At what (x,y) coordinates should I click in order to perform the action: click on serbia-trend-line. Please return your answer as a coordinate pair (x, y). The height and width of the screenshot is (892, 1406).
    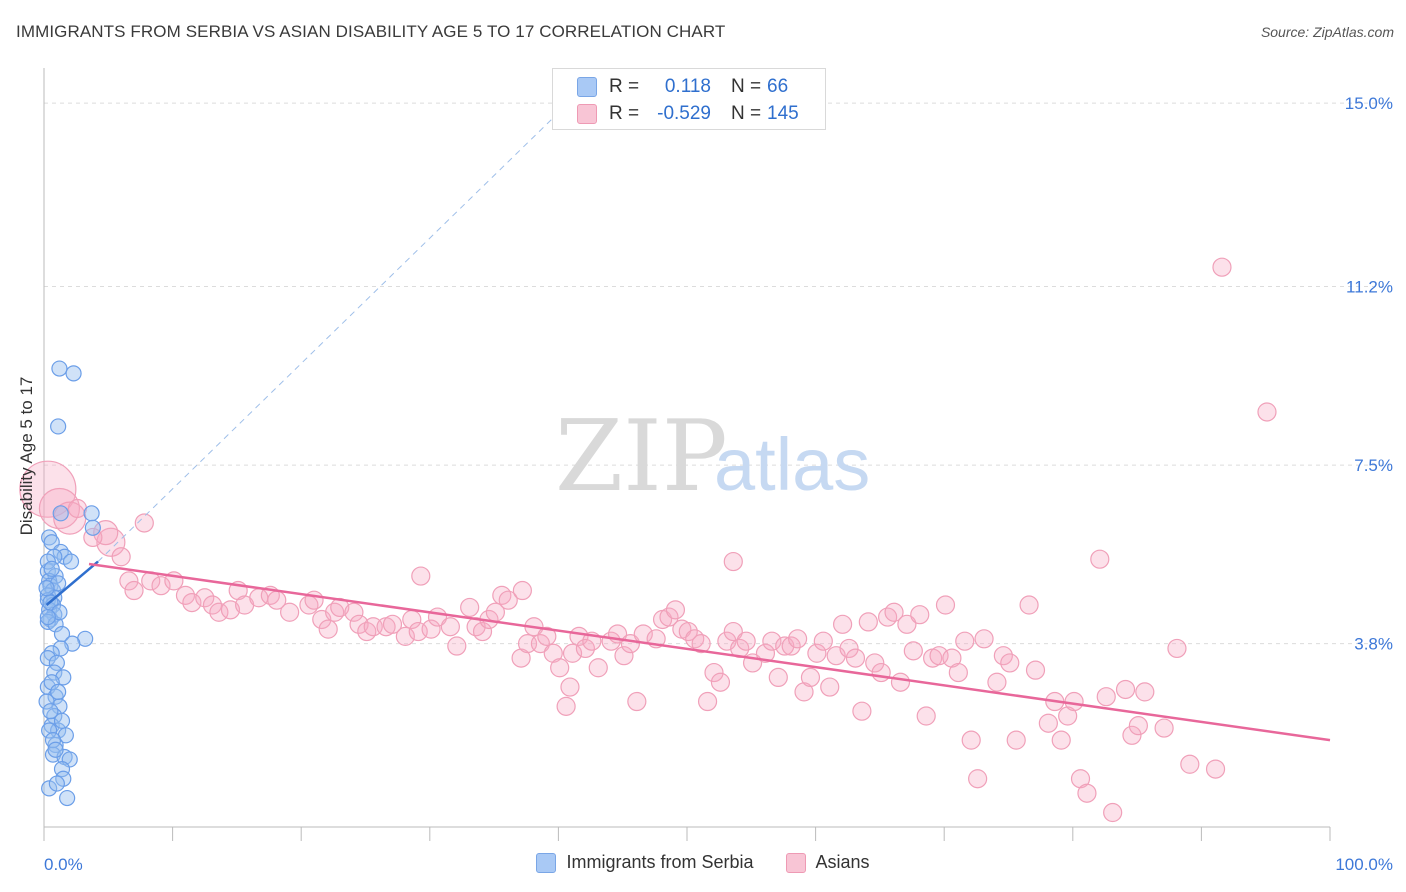
    Looking at the image, I should click on (72, 583).